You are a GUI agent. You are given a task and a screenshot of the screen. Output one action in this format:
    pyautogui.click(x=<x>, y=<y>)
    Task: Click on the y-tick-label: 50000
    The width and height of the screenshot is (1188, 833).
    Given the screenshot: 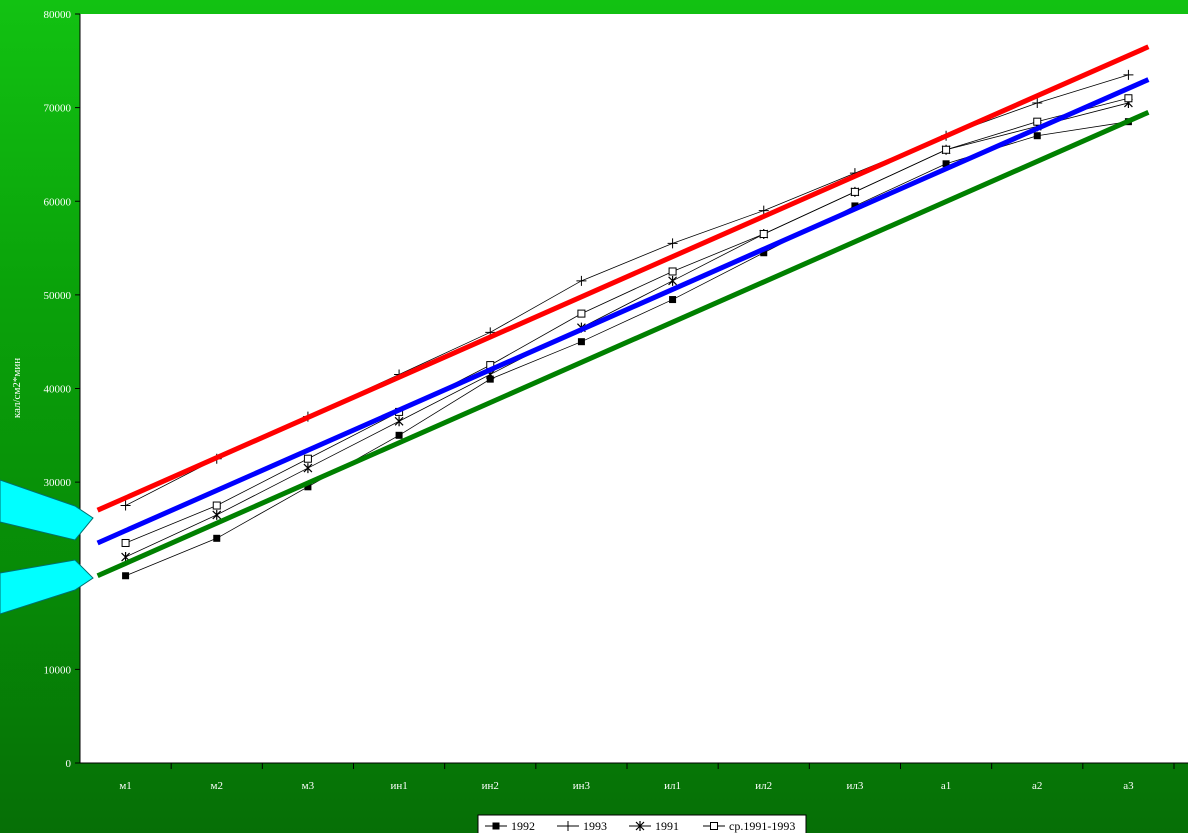 What is the action you would take?
    pyautogui.click(x=58, y=296)
    